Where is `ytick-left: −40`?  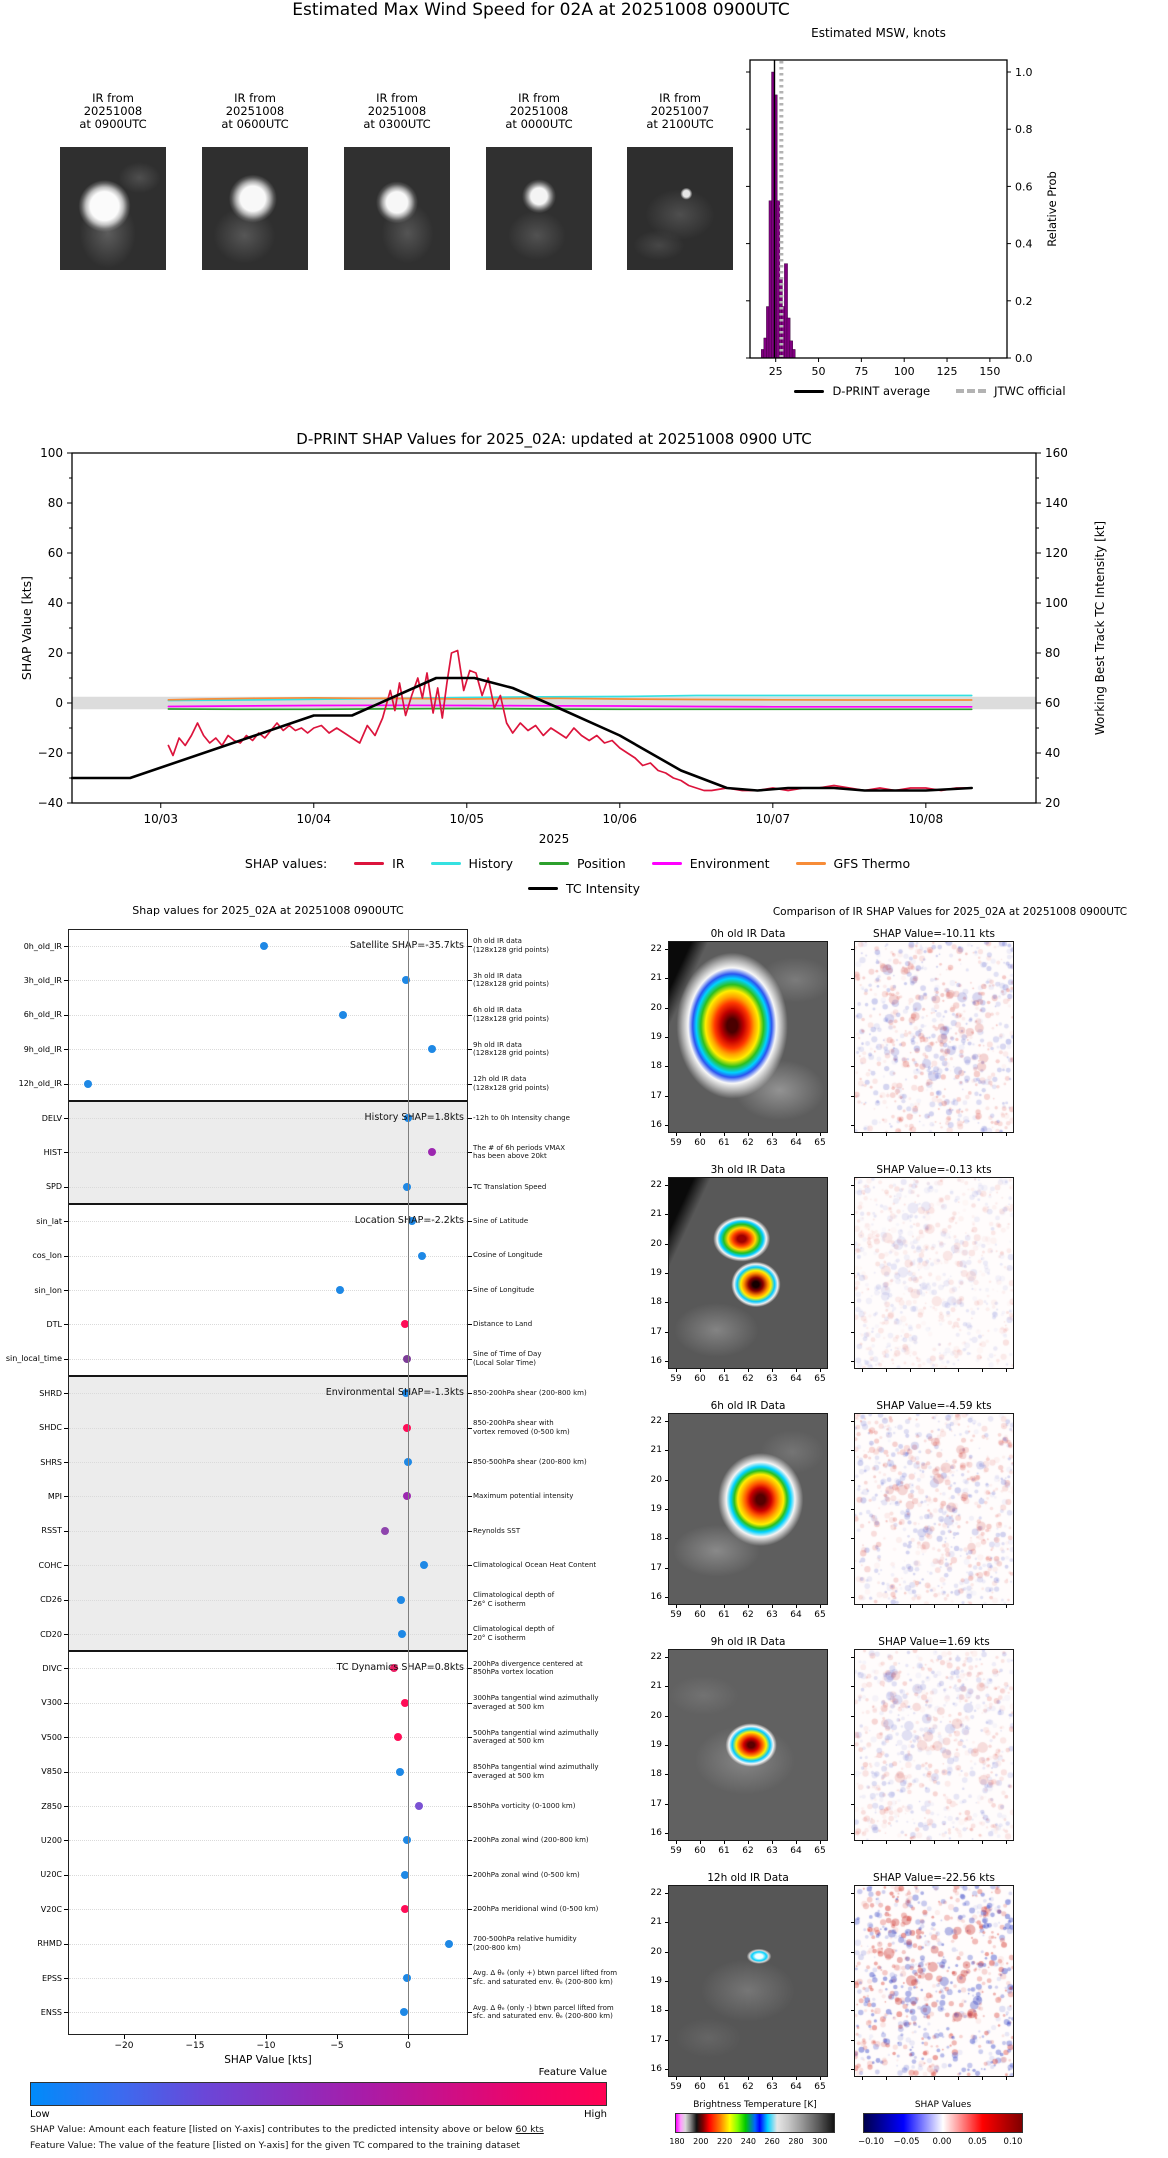 ytick-left: −40 is located at coordinates (50, 803).